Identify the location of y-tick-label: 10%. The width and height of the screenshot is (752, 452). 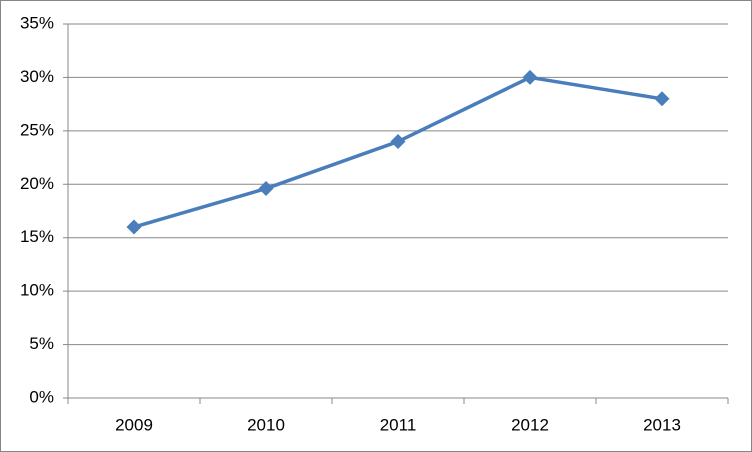
(37, 290).